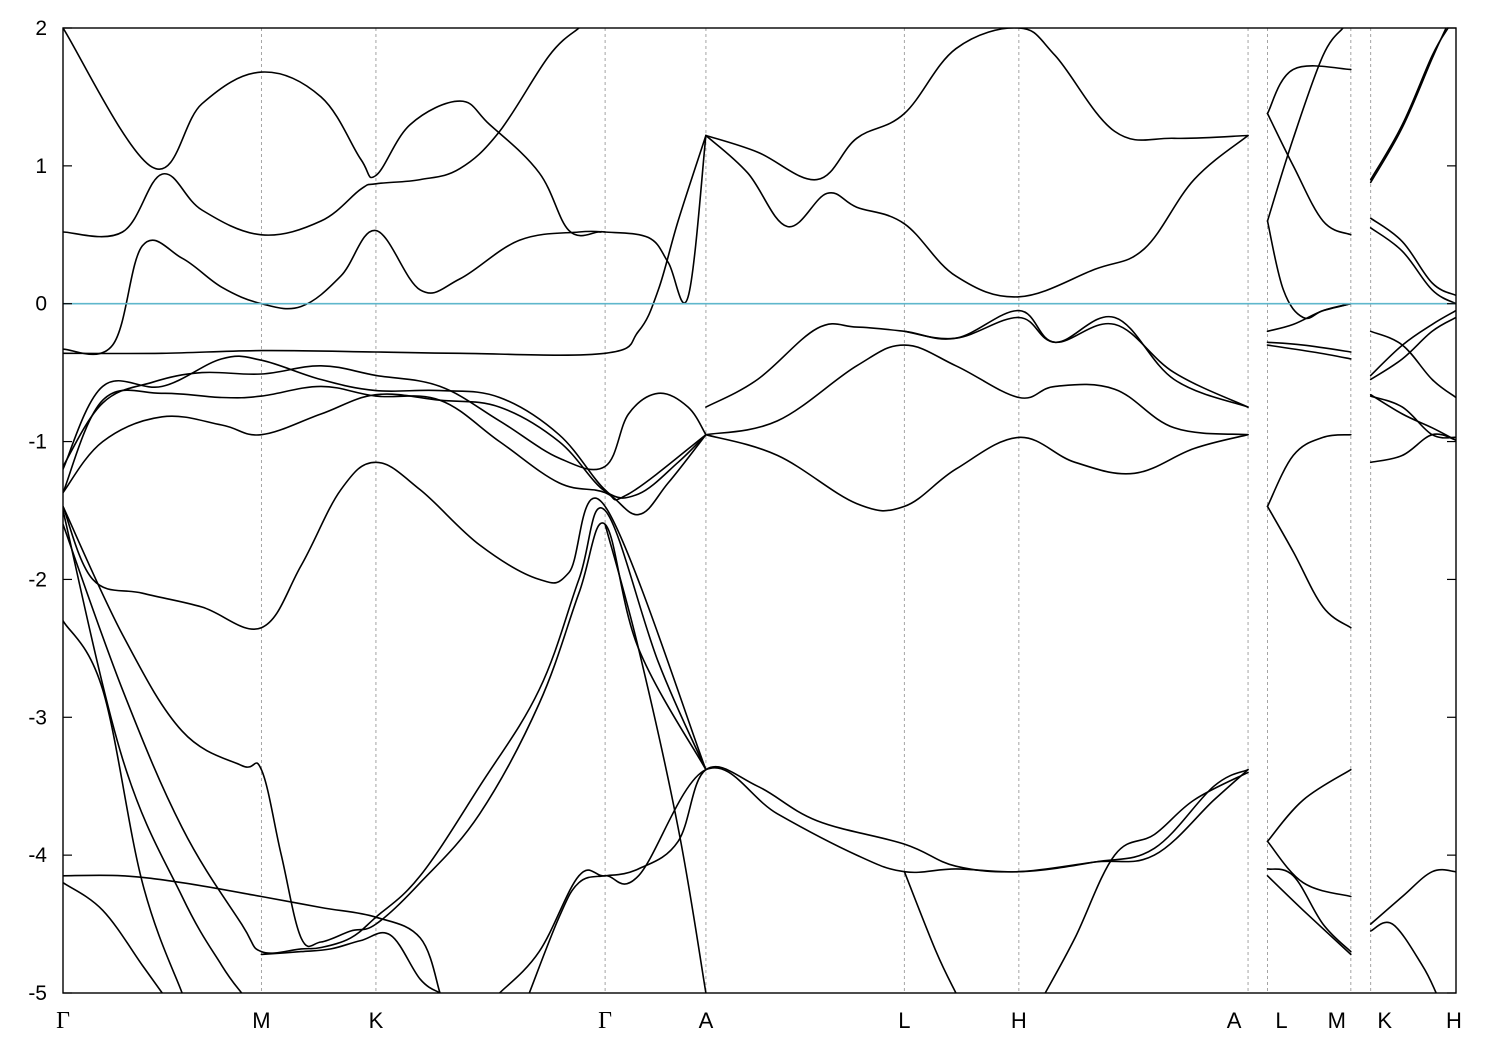 The image size is (1500, 1050). I want to click on kpoint-label-5: L, so click(904, 1020).